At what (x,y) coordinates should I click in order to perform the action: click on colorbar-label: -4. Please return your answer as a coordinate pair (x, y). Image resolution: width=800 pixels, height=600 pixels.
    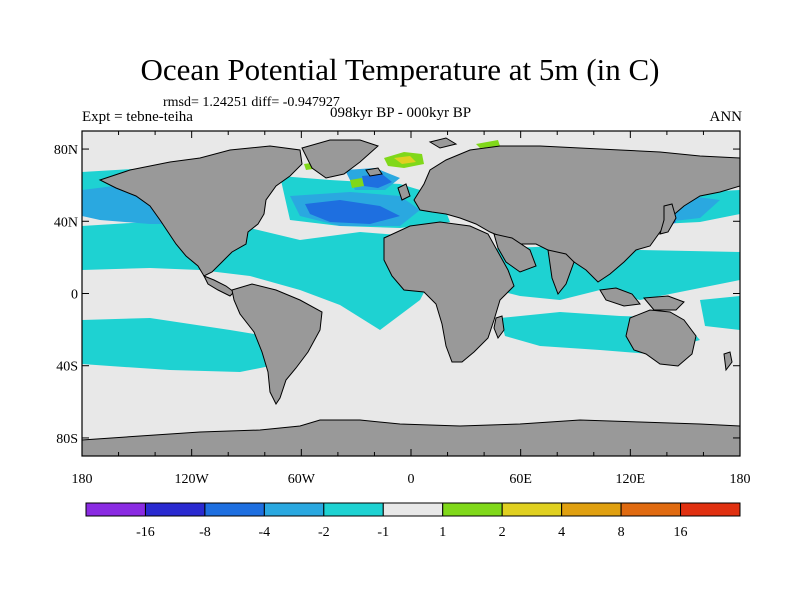
    Looking at the image, I should click on (265, 532).